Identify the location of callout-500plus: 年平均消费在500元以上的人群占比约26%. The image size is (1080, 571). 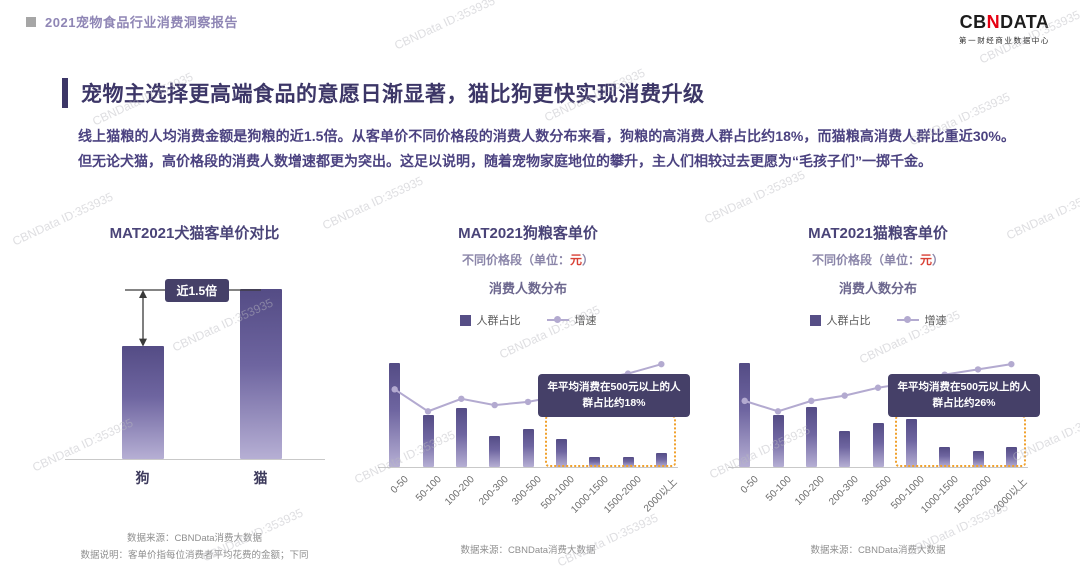
(964, 395).